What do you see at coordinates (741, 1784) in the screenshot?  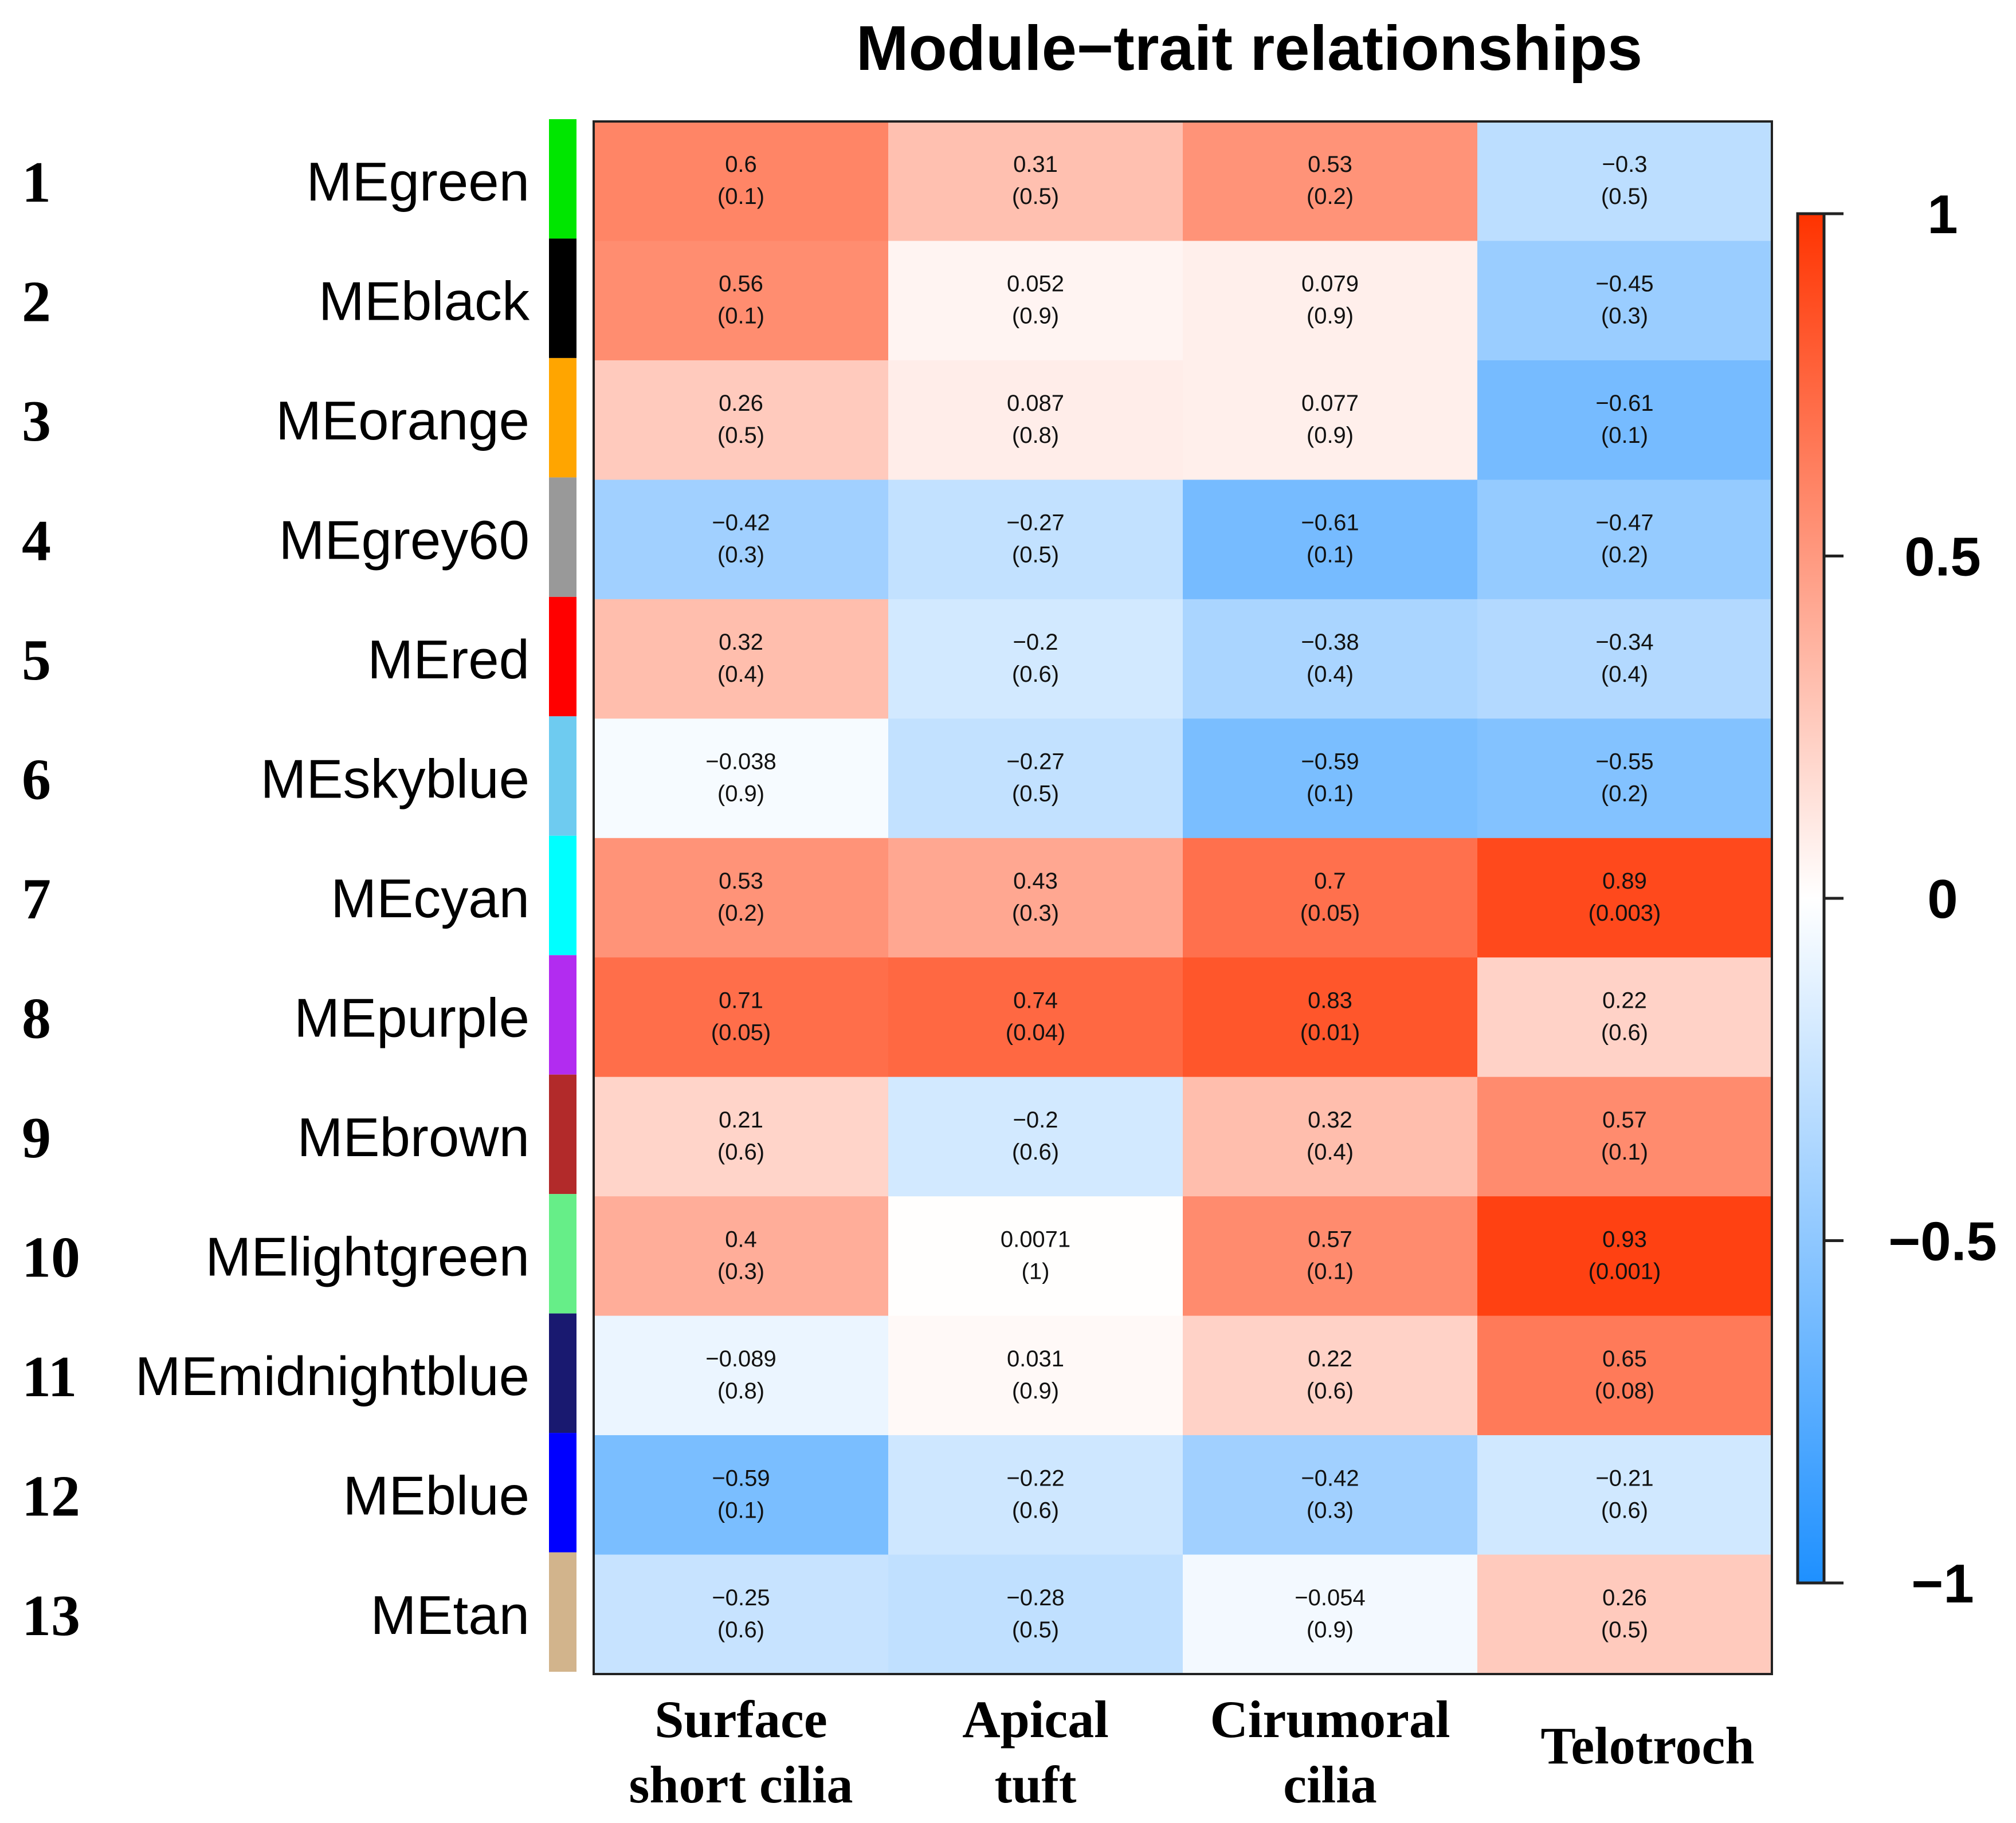 I see `column-label-line2: short cilia` at bounding box center [741, 1784].